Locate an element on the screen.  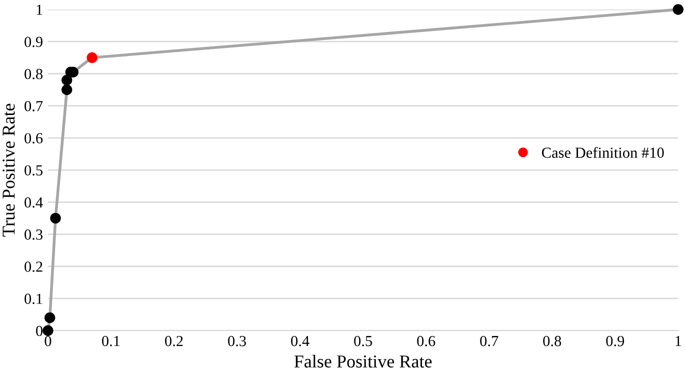
x-tick-label: 0.1 is located at coordinates (111, 341).